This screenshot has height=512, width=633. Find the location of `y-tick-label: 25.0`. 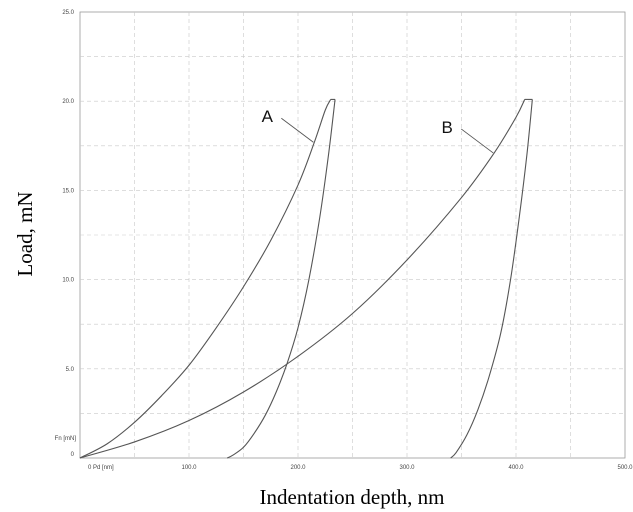

y-tick-label: 25.0 is located at coordinates (68, 13).